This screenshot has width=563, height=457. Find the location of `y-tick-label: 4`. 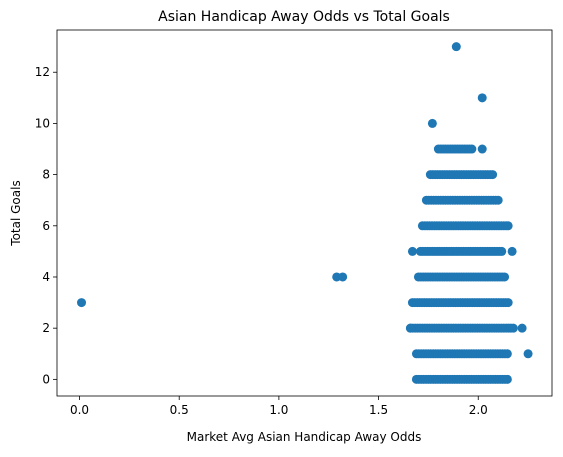

y-tick-label: 4 is located at coordinates (46, 277).